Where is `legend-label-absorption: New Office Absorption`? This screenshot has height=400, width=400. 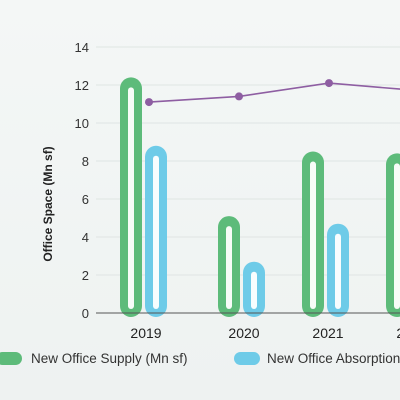 legend-label-absorption: New Office Absorption is located at coordinates (333, 358).